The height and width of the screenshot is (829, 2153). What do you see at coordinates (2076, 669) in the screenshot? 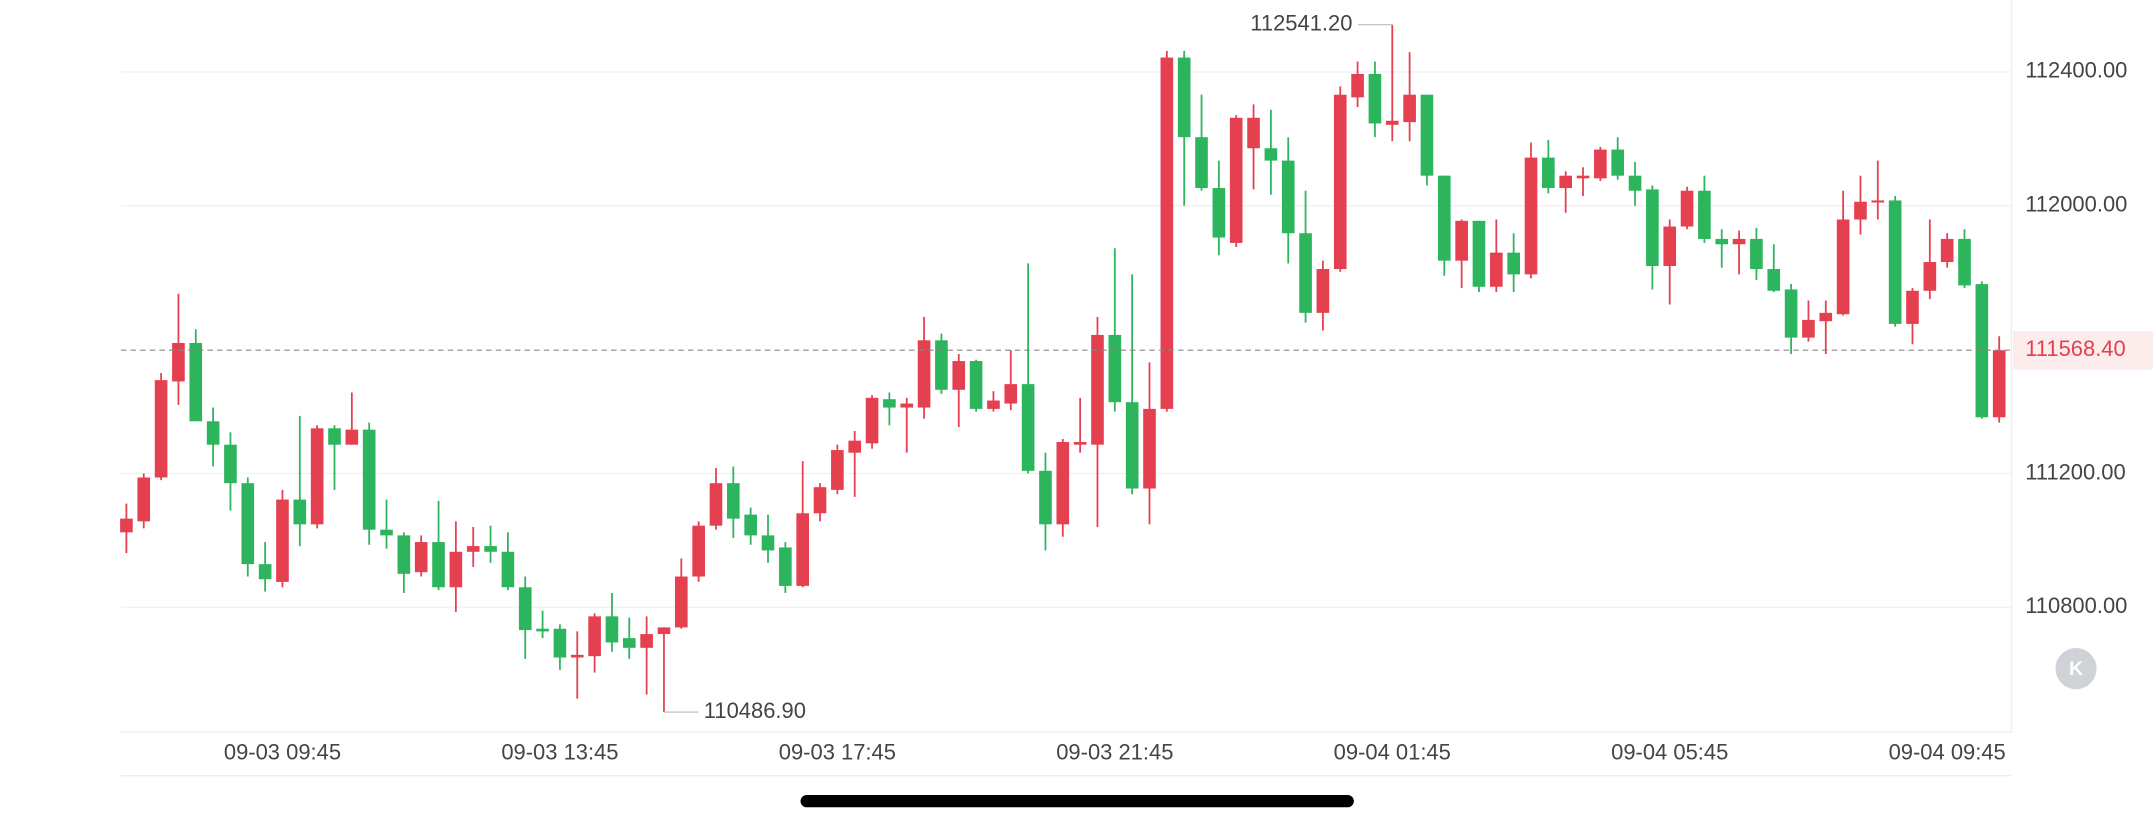
I see `badge-icon` at bounding box center [2076, 669].